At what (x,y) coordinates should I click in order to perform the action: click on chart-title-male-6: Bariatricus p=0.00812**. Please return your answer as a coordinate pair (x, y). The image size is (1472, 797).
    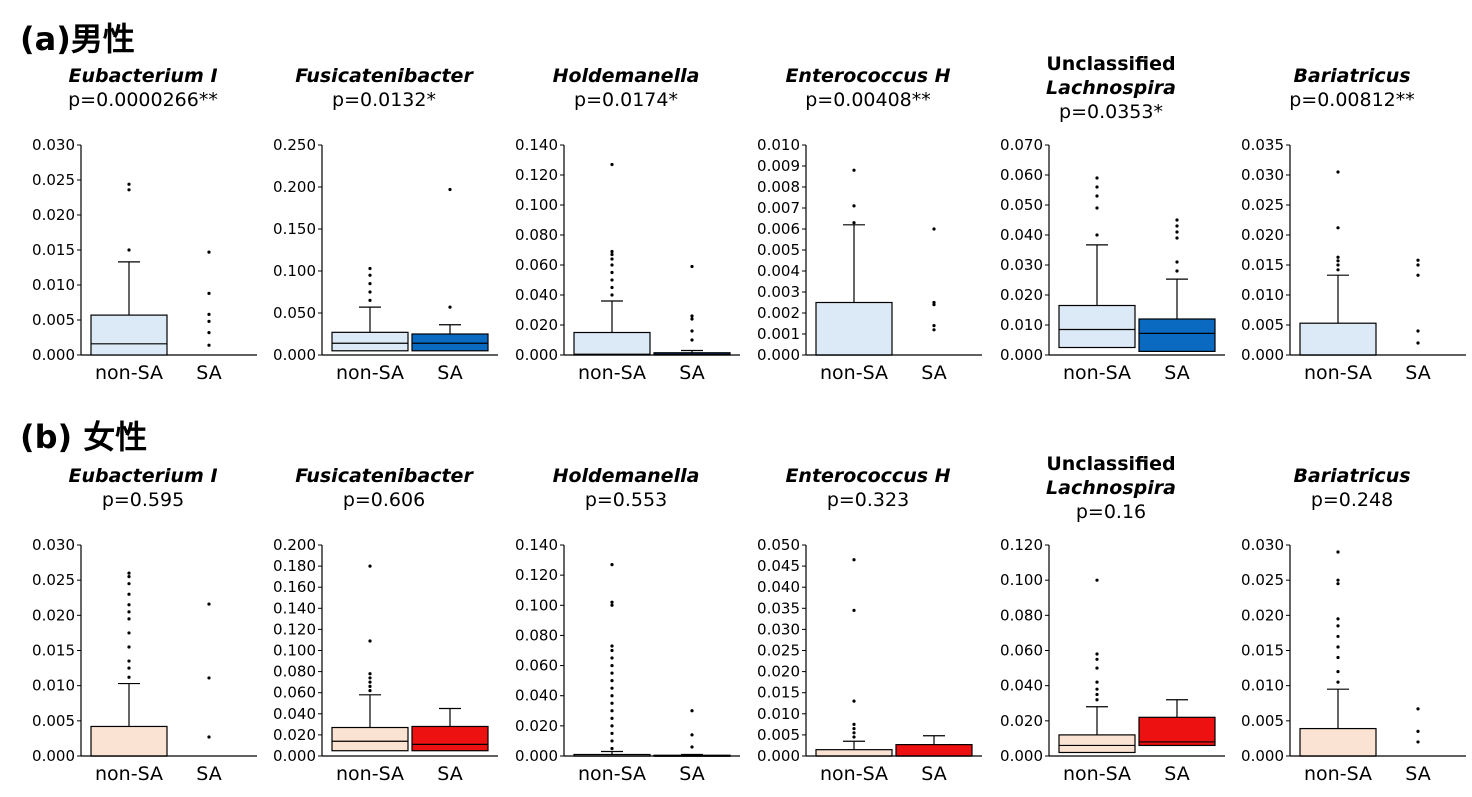
    Looking at the image, I should click on (1352, 88).